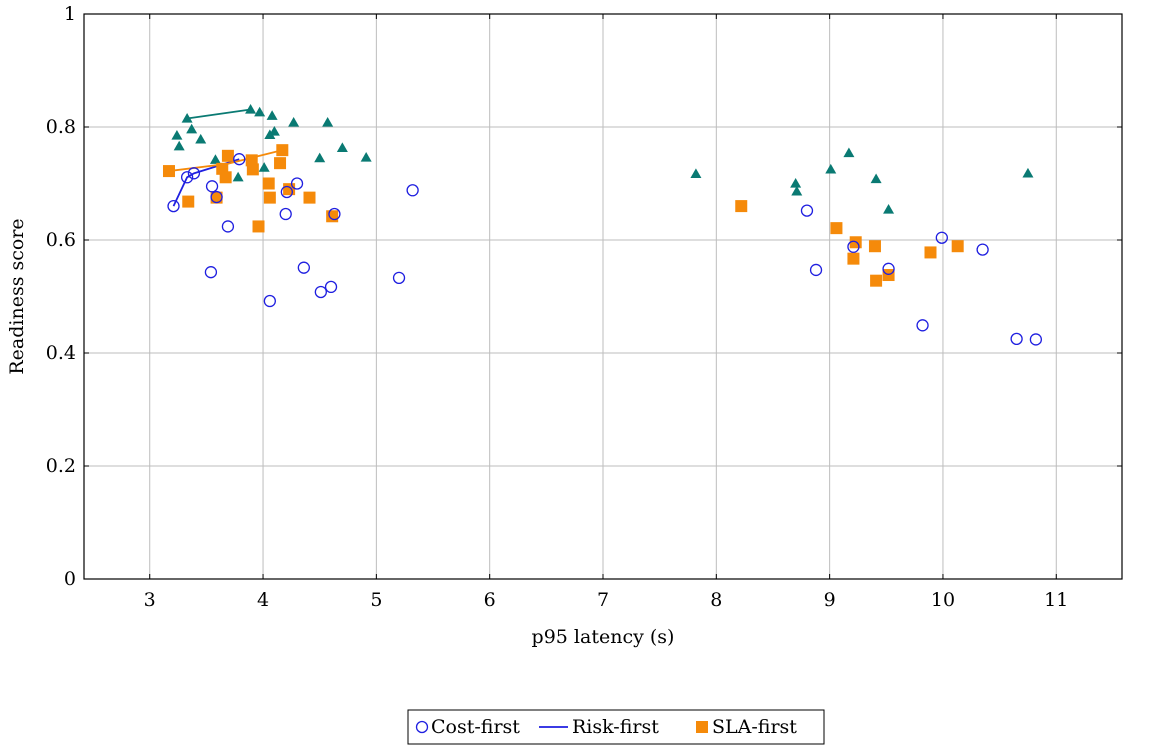  Describe the element at coordinates (70, 14) in the screenshot. I see `y-tick-label: 1` at that location.